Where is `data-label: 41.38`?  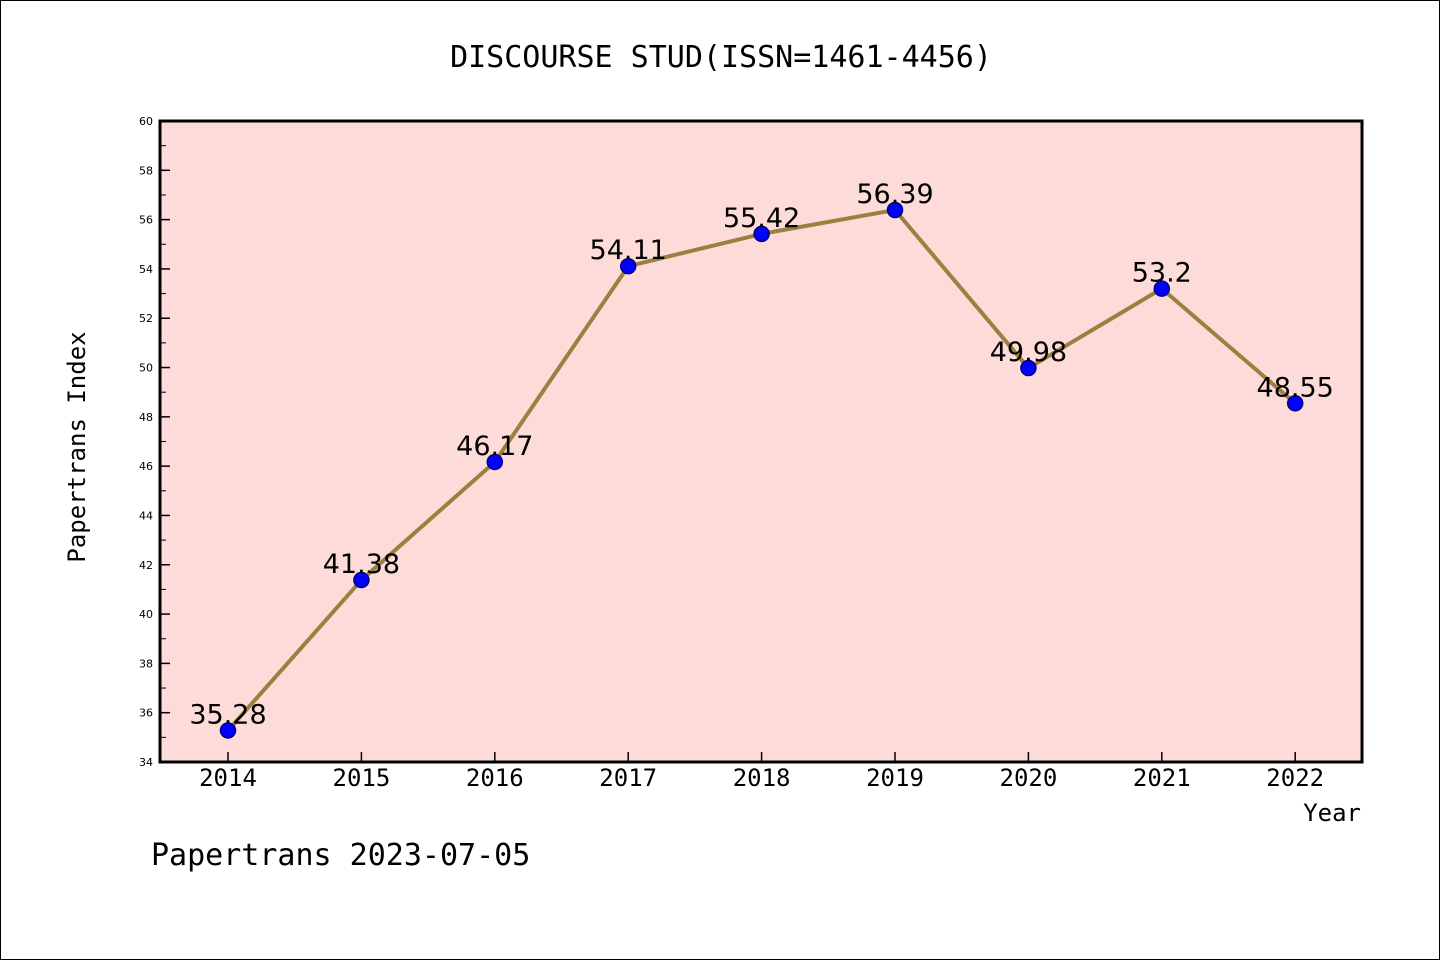
data-label: 41.38 is located at coordinates (361, 564).